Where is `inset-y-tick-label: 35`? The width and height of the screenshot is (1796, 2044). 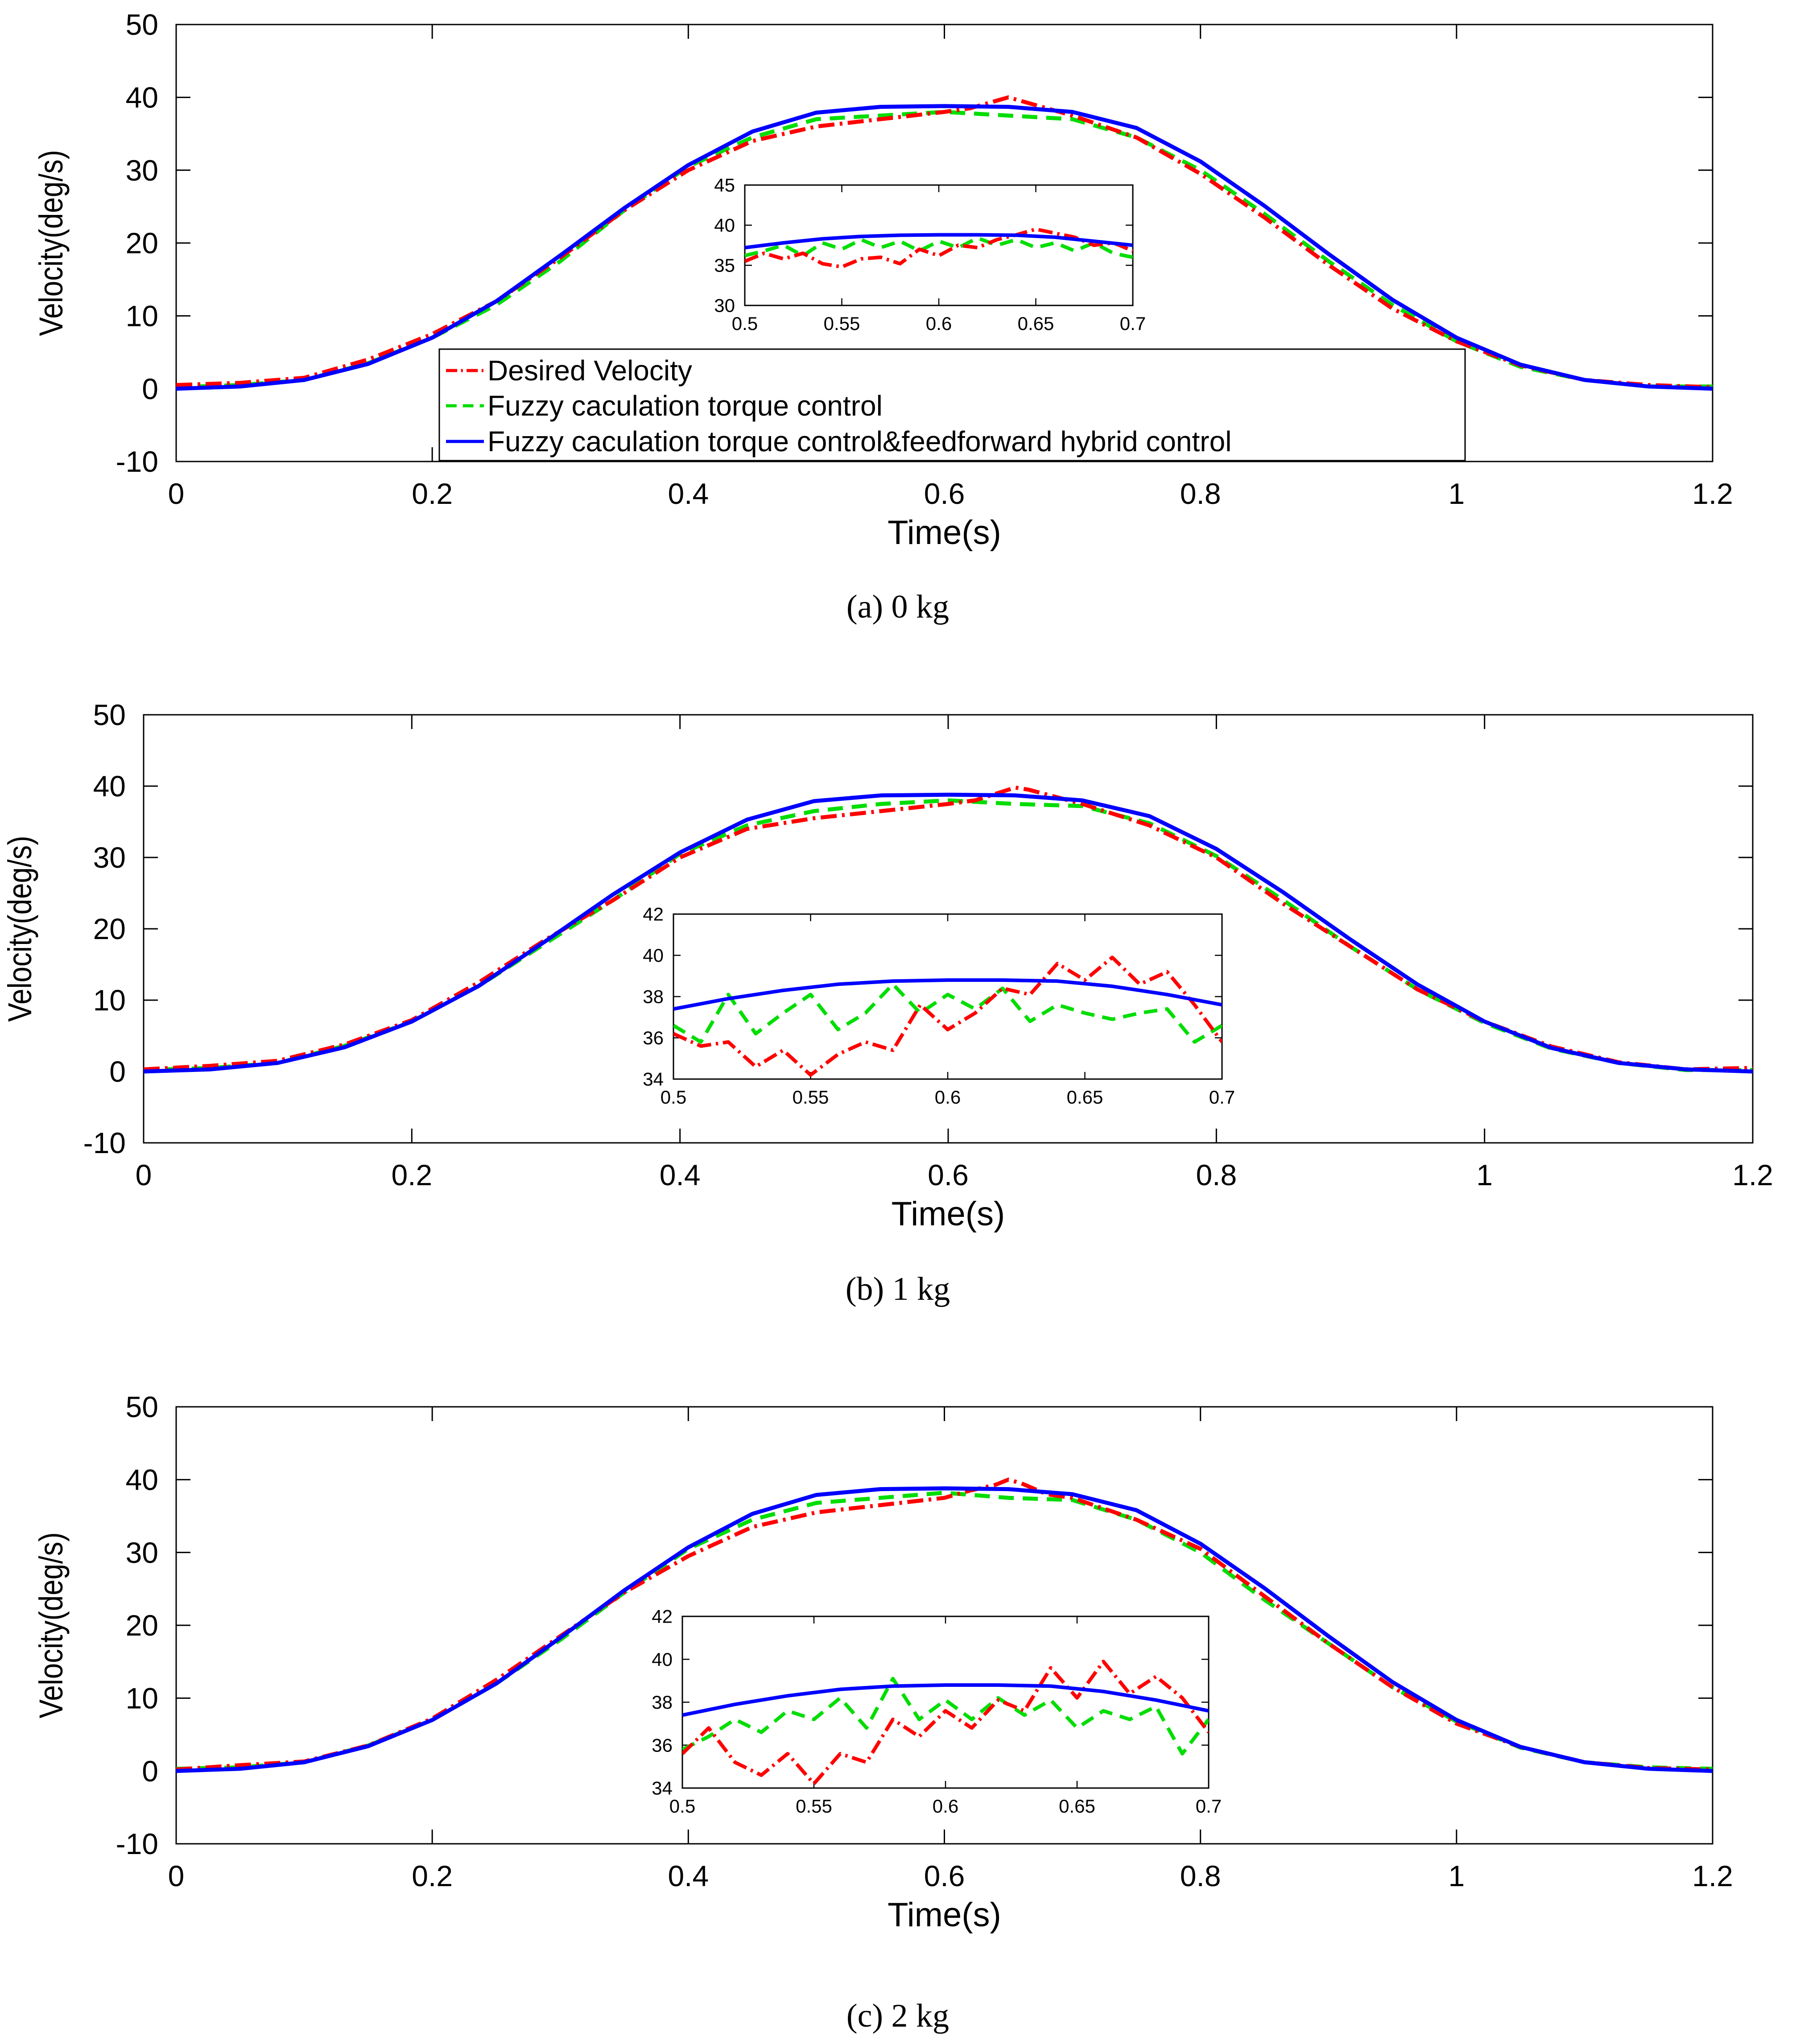 inset-y-tick-label: 35 is located at coordinates (725, 266).